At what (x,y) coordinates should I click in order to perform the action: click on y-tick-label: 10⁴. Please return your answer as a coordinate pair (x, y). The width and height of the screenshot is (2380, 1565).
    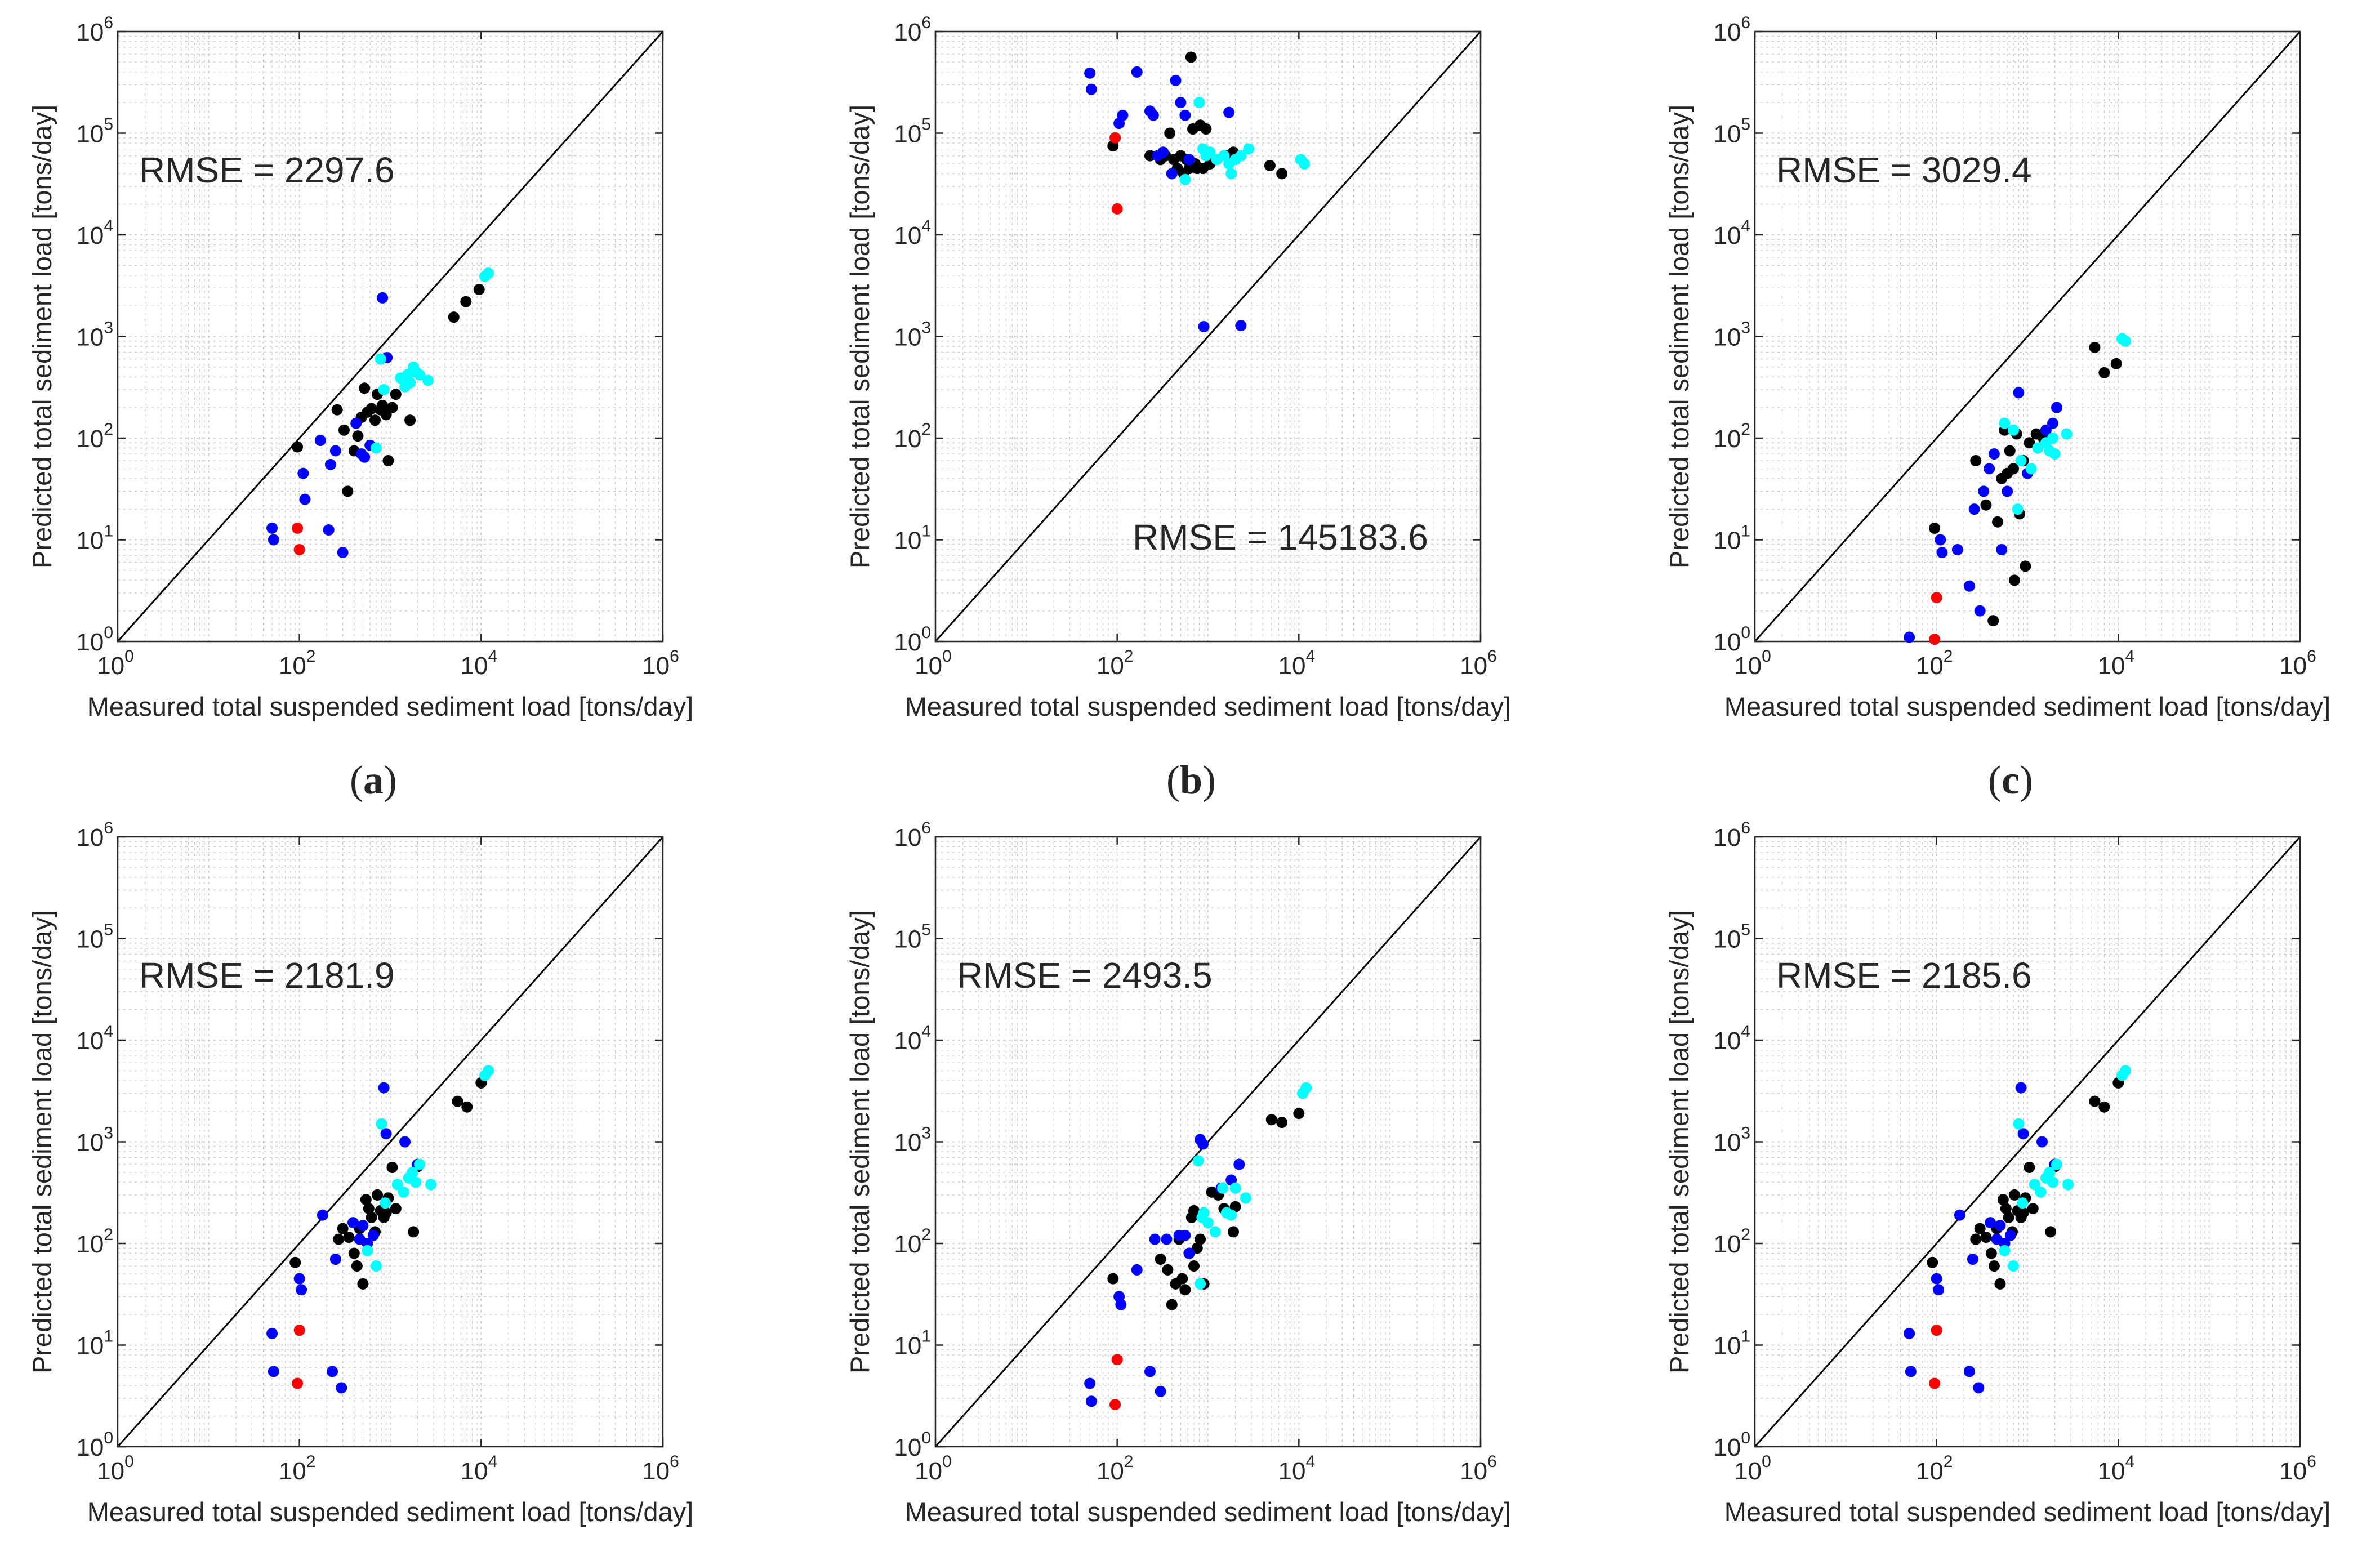
    Looking at the image, I should click on (94, 1038).